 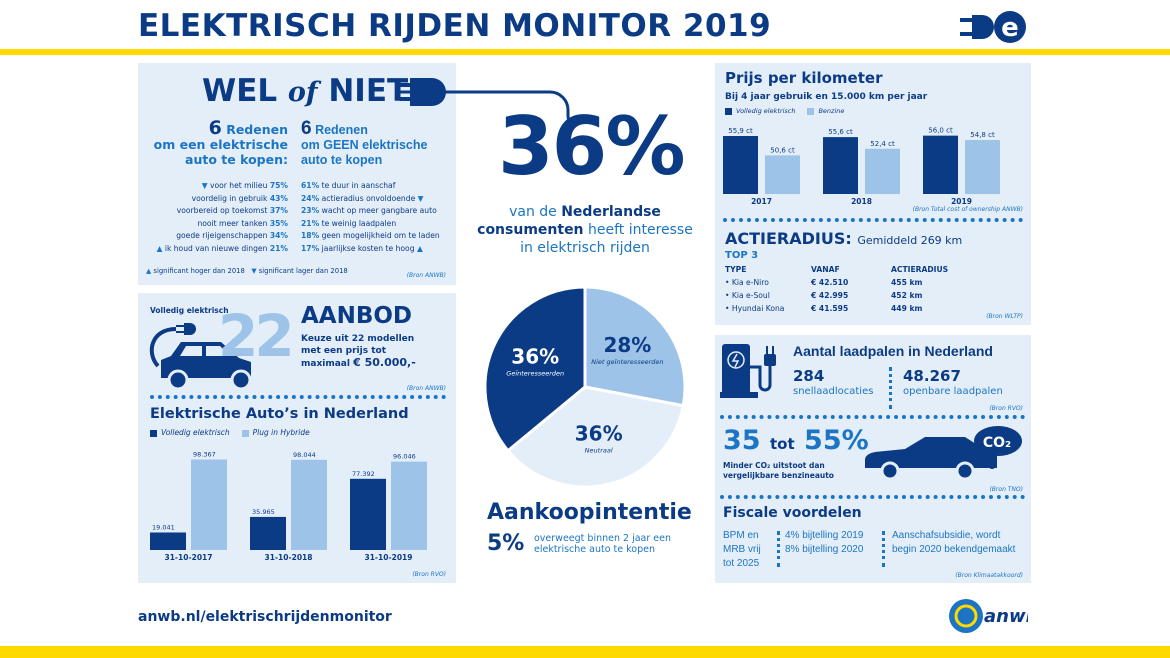 I want to click on table-cell: 449 km, so click(x=907, y=308).